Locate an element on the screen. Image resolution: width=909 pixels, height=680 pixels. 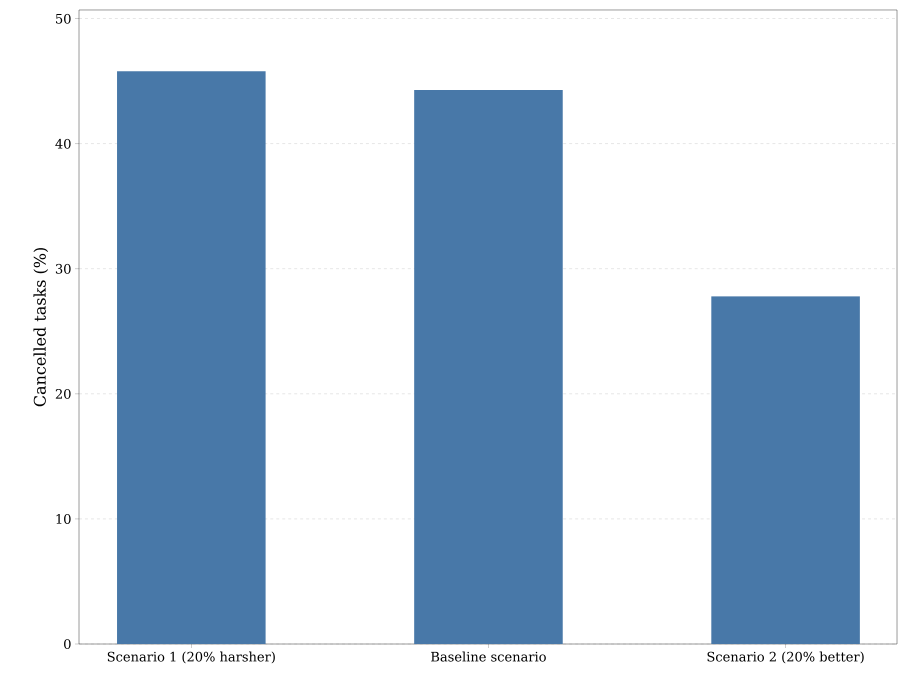
x-tick-label: Baseline scenario is located at coordinates (488, 657).